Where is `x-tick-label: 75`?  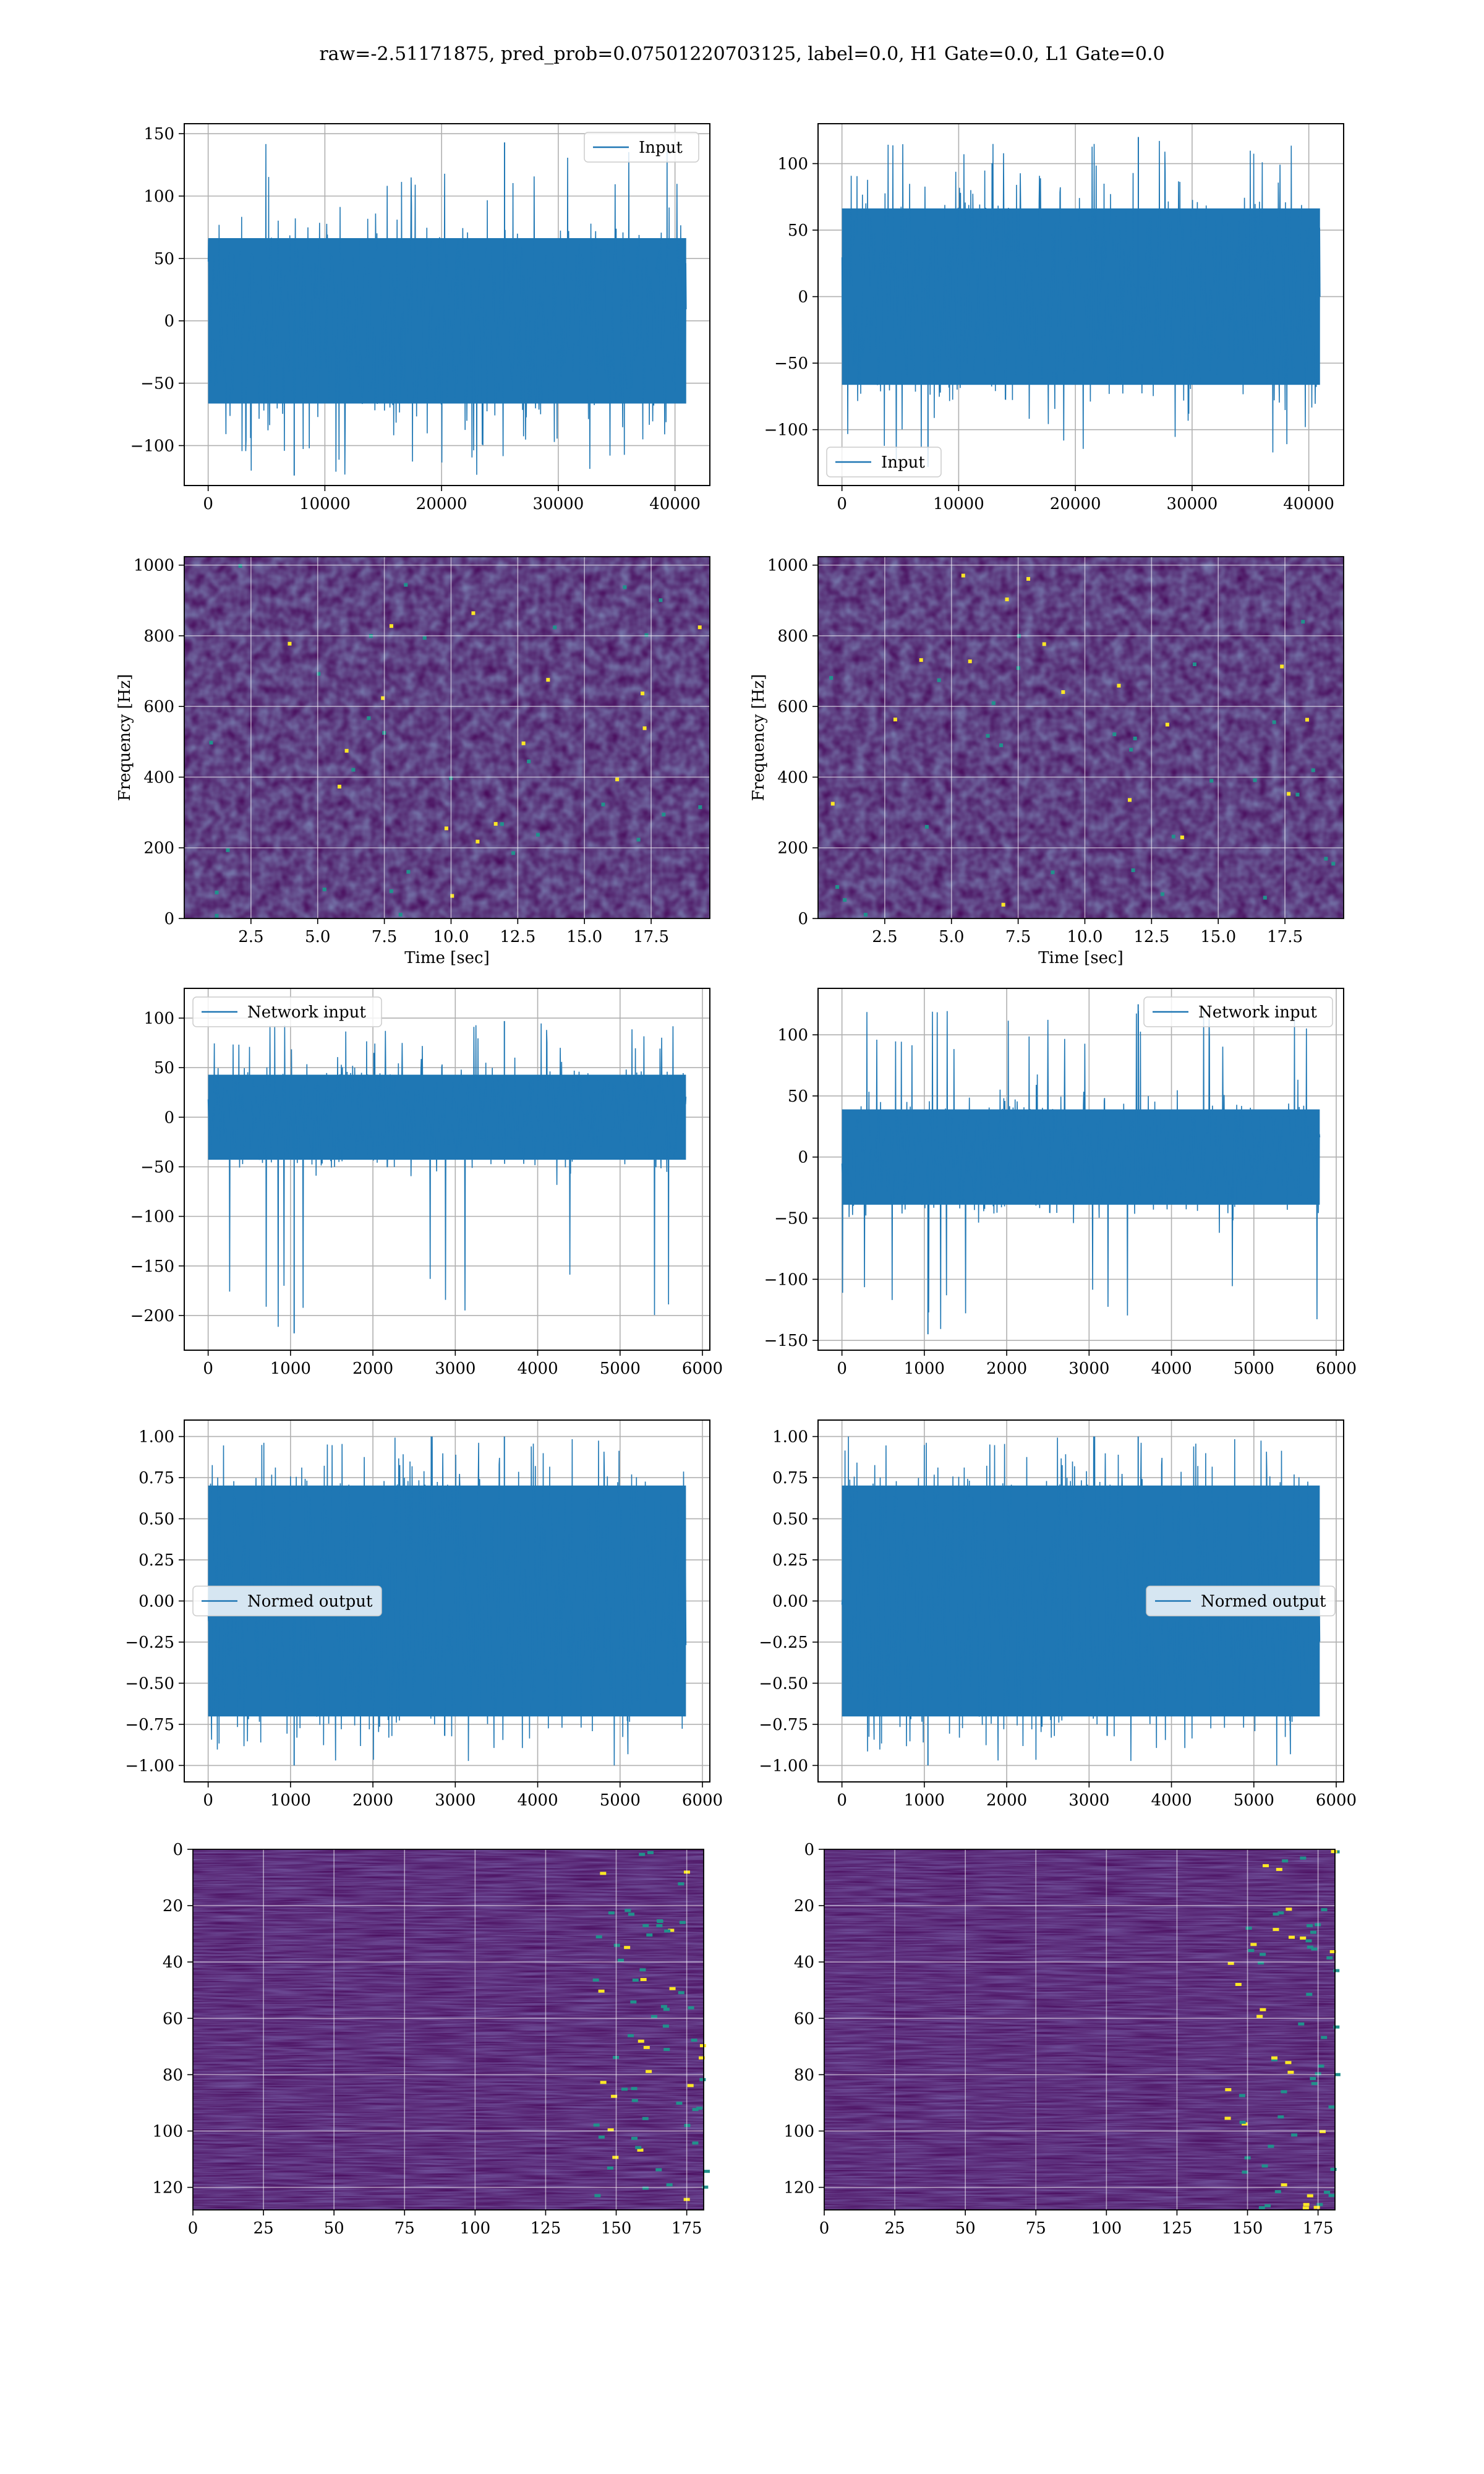
x-tick-label: 75 is located at coordinates (1036, 2228).